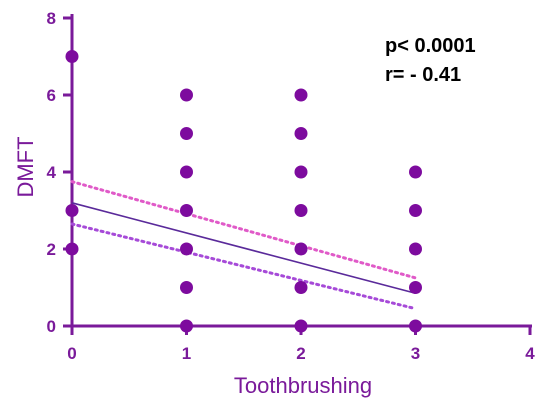 This screenshot has width=550, height=418. What do you see at coordinates (52, 172) in the screenshot?
I see `y-tick-label: 4` at bounding box center [52, 172].